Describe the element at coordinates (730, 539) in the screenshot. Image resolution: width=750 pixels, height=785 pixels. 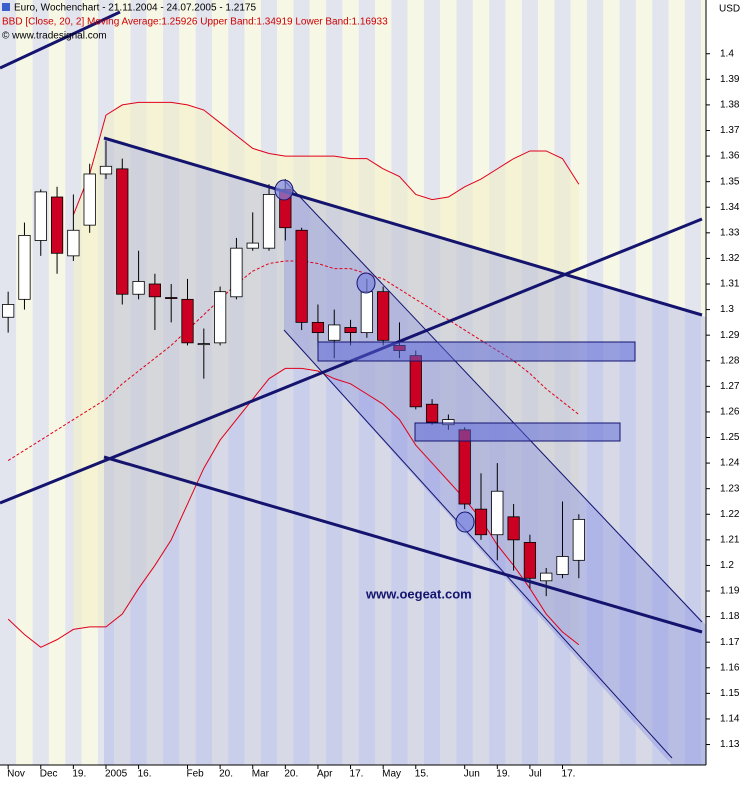
I see `y-tick-label: 1.21` at that location.